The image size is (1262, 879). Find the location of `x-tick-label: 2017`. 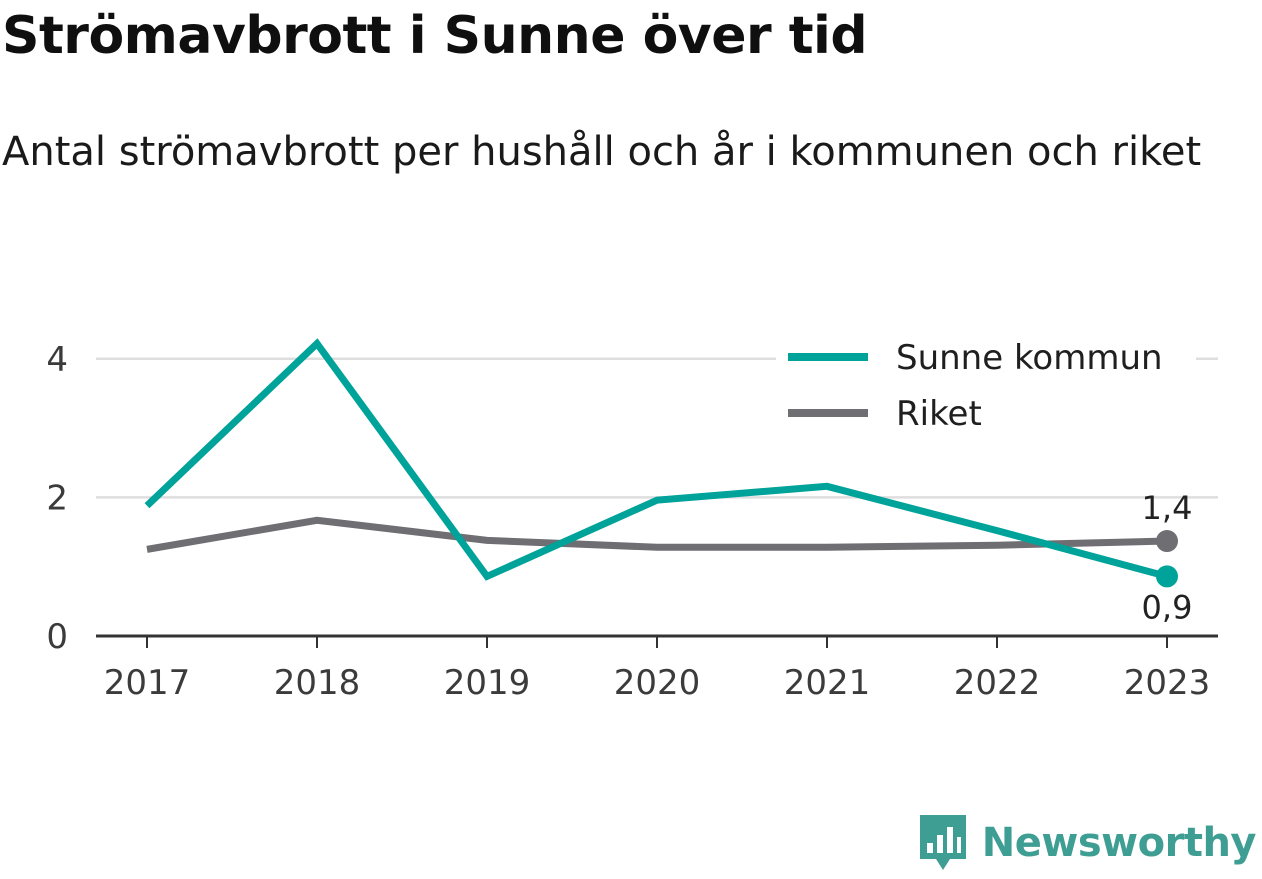

x-tick-label: 2017 is located at coordinates (147, 683).